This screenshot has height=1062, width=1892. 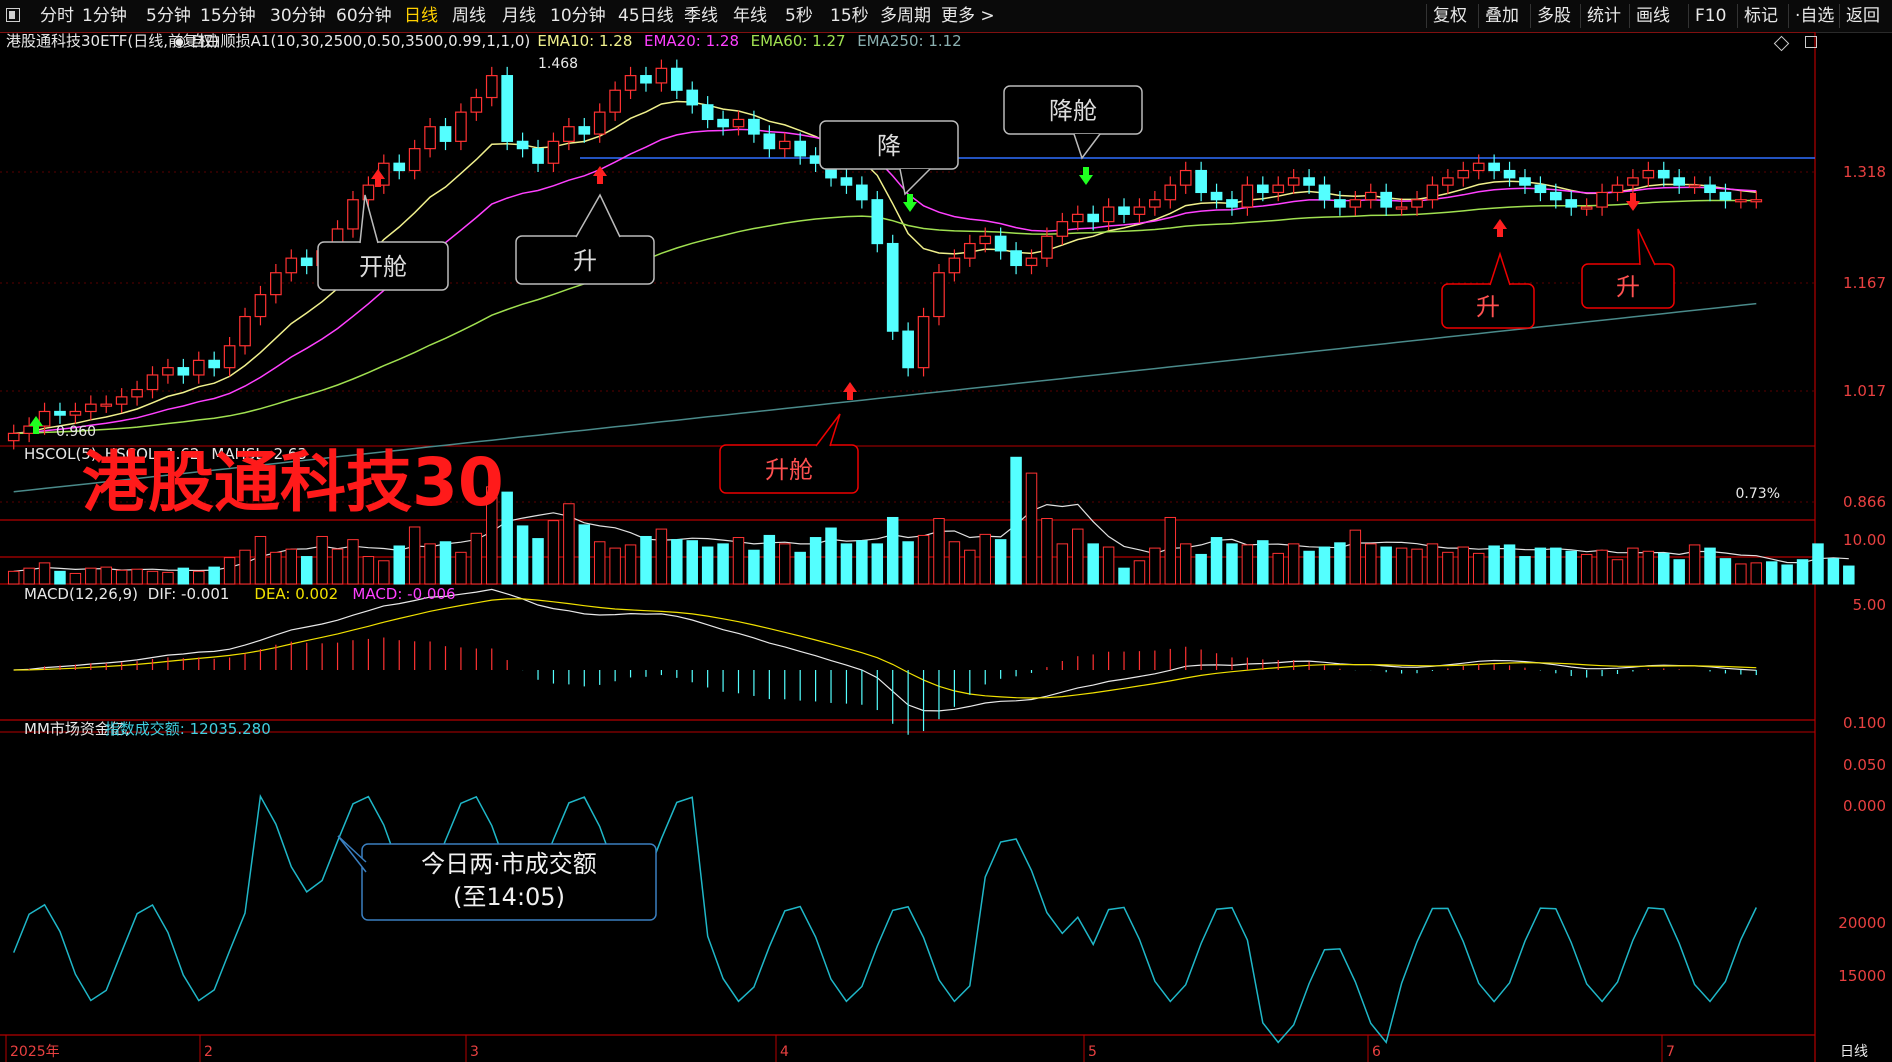 I want to click on period-tab-1: 1分钟, so click(x=104, y=16).